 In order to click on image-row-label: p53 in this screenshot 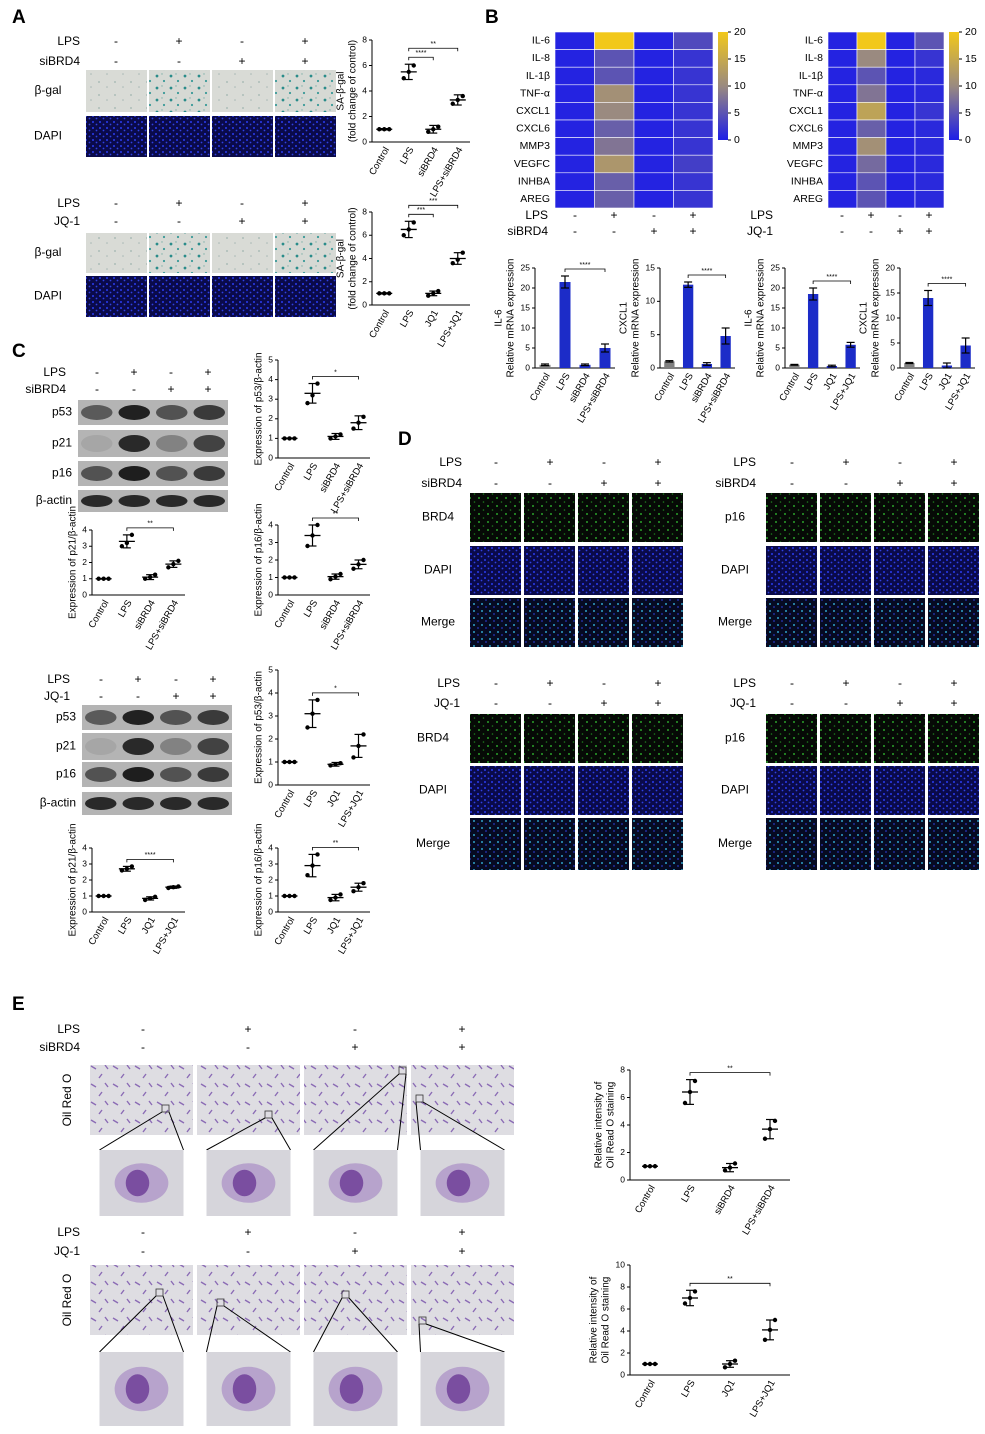, I will do `click(62, 412)`.